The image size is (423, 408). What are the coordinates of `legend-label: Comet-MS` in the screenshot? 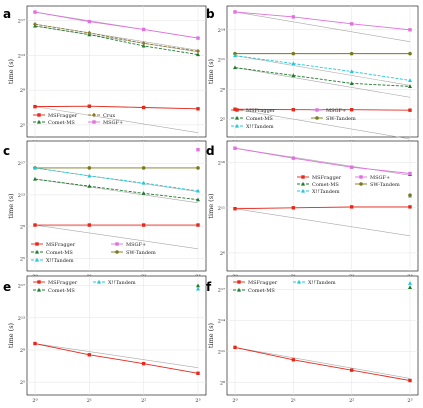 It's located at (261, 291).